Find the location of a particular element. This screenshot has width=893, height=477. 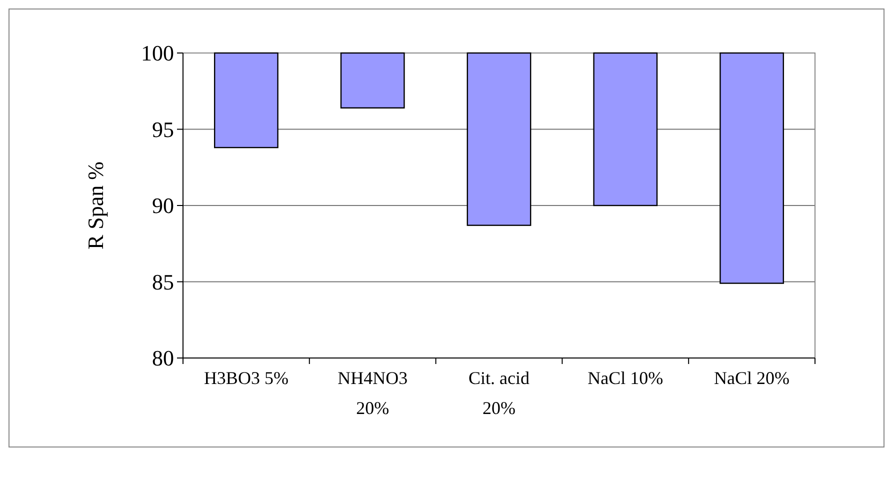

x-tick-label: H3BO3 5% is located at coordinates (246, 378).